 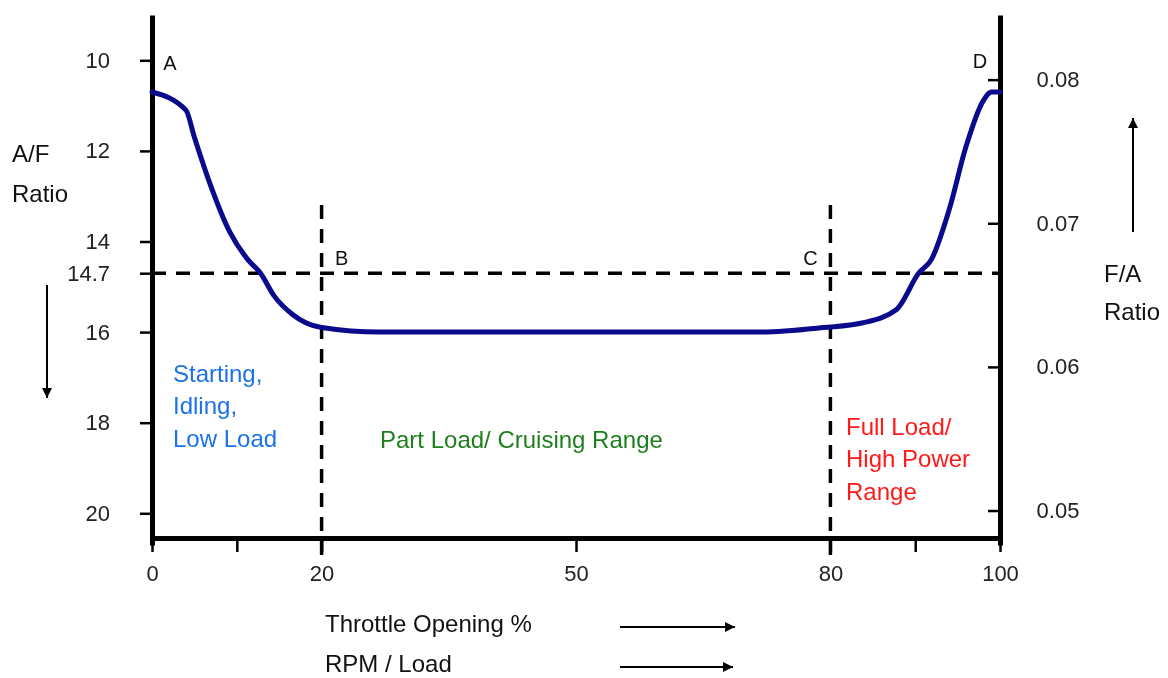 I want to click on y2-tick-label: 0.06, so click(x=1058, y=367).